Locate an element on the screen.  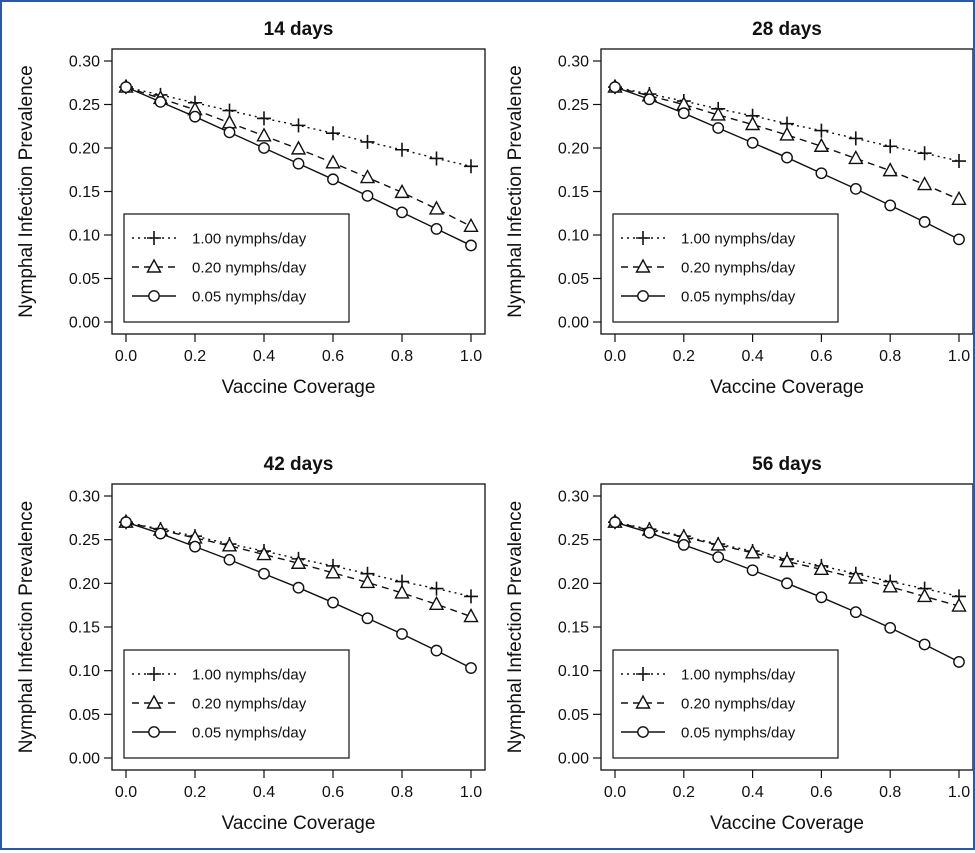
chart-title: 14 days is located at coordinates (299, 29).